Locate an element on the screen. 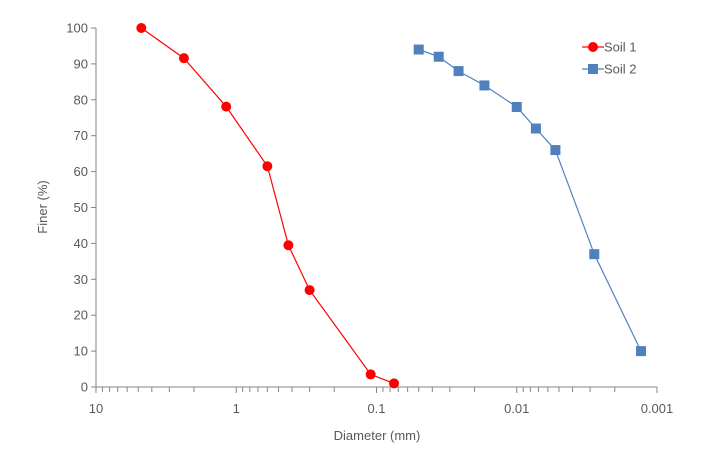 This screenshot has height=449, width=717. y-tick-label: 20 is located at coordinates (81, 315).